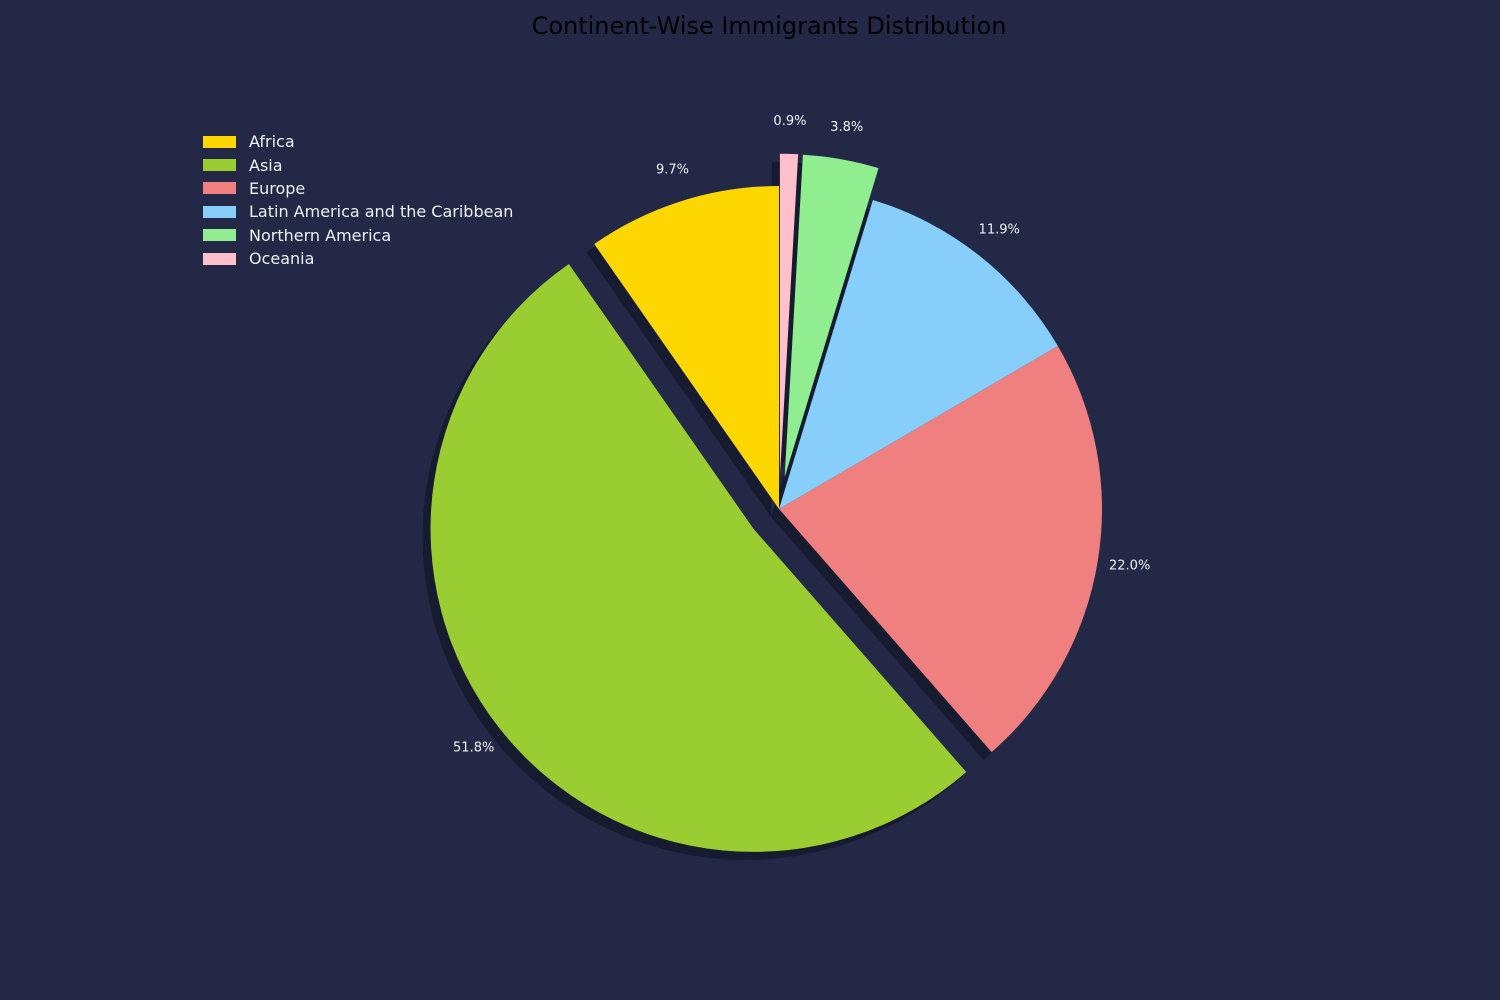 The width and height of the screenshot is (1500, 1000). Describe the element at coordinates (381, 212) in the screenshot. I see `legend-label: Latin America and the Caribbean` at that location.